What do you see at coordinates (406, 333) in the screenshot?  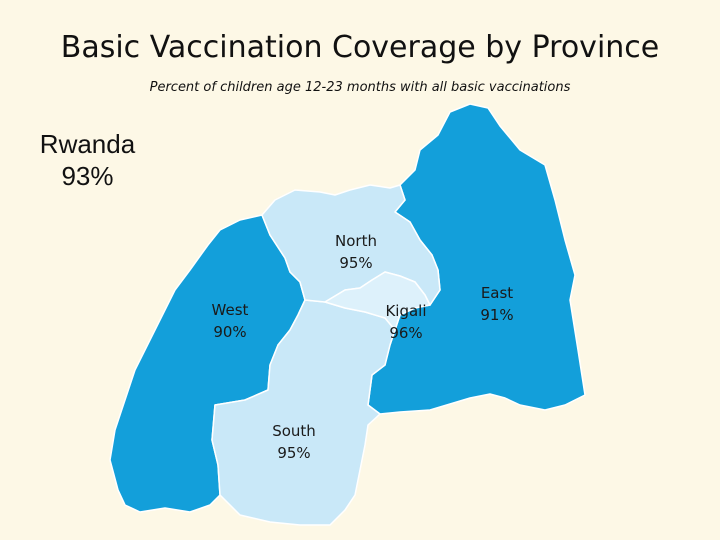 I see `kigali-value: 96%` at bounding box center [406, 333].